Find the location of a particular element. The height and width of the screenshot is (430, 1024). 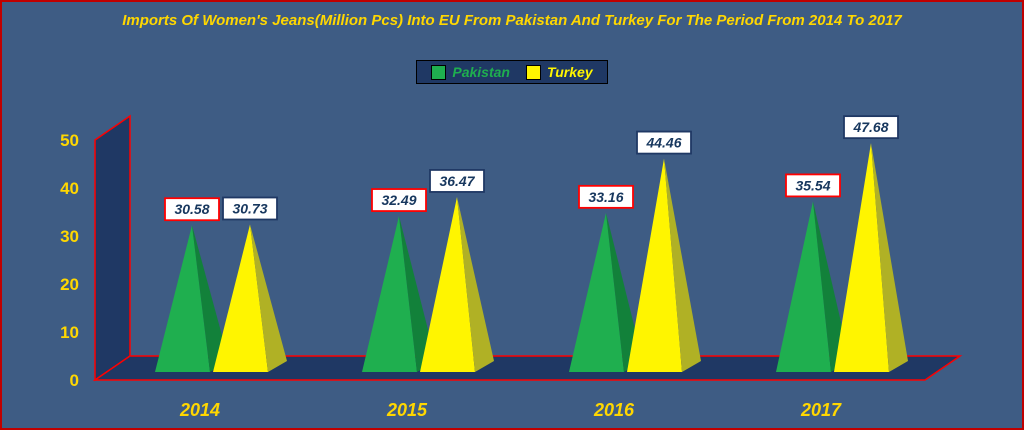

pyramid-pakistan-2016 is located at coordinates (596, 292).